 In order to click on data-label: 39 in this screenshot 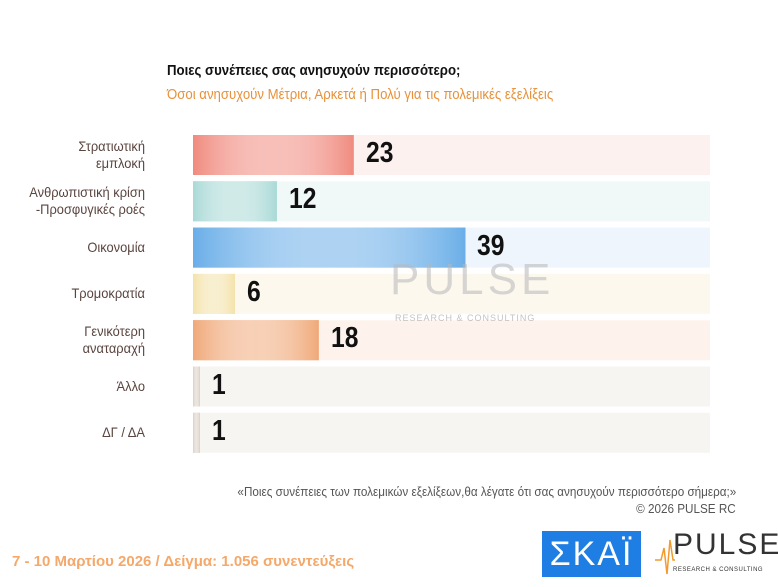, I will do `click(491, 245)`.